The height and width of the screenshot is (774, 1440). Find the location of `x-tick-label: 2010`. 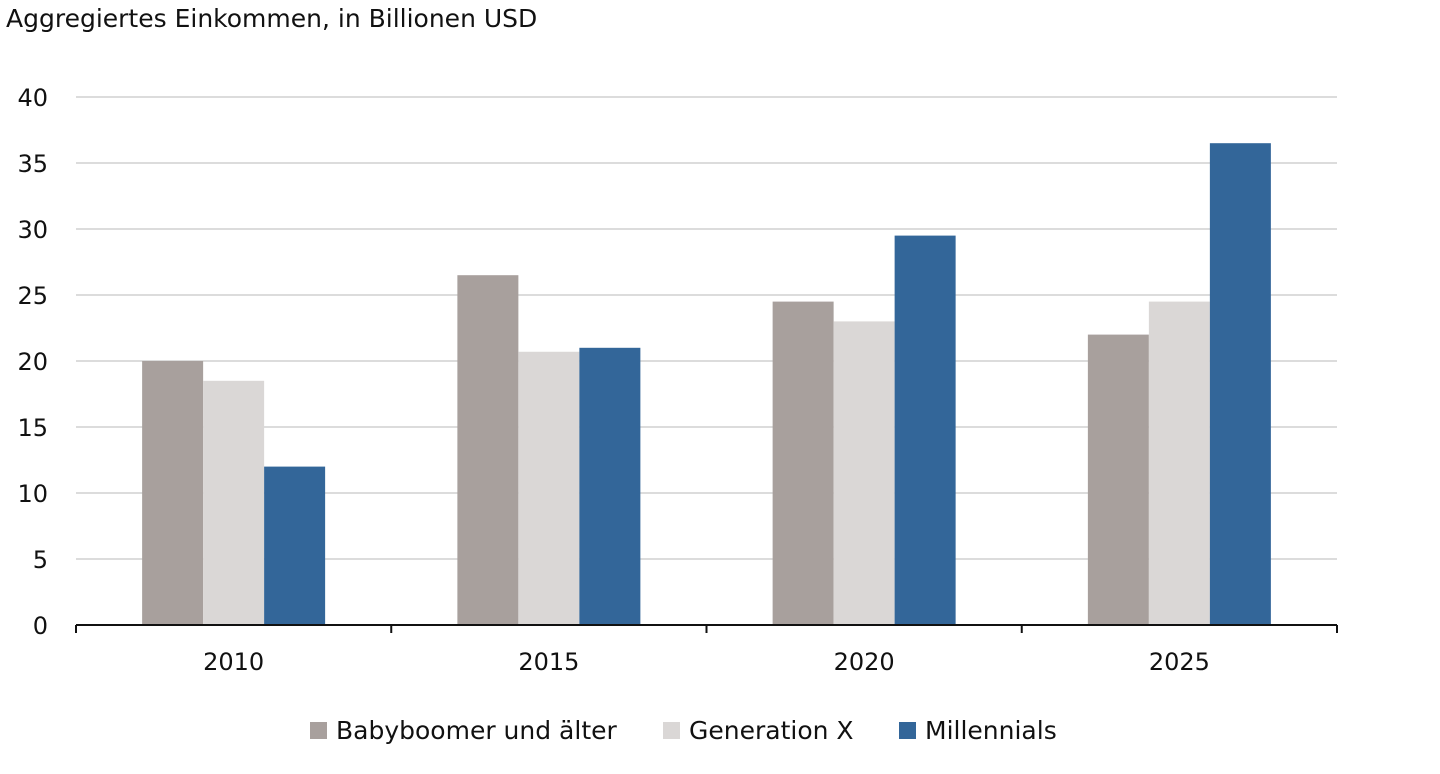

x-tick-label: 2010 is located at coordinates (233, 662).